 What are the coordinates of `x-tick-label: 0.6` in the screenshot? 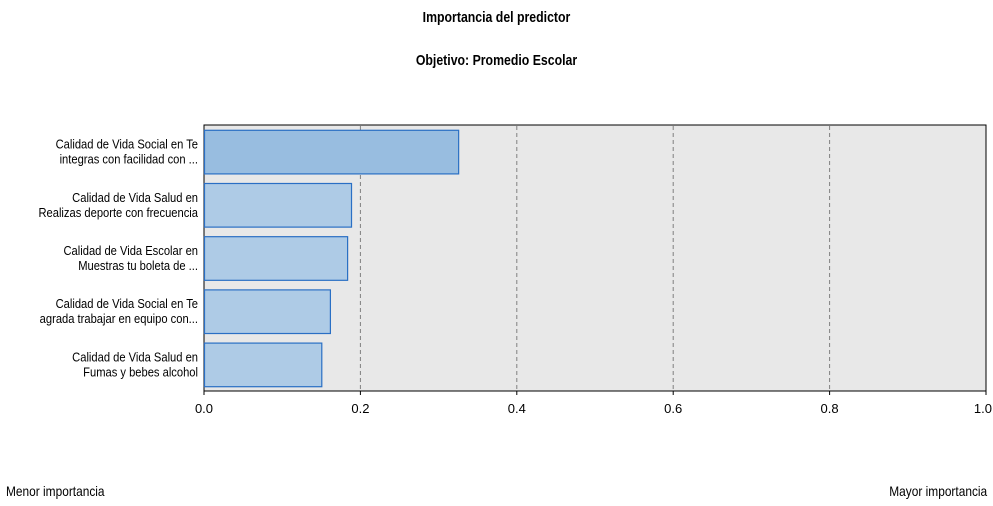 It's located at (673, 408).